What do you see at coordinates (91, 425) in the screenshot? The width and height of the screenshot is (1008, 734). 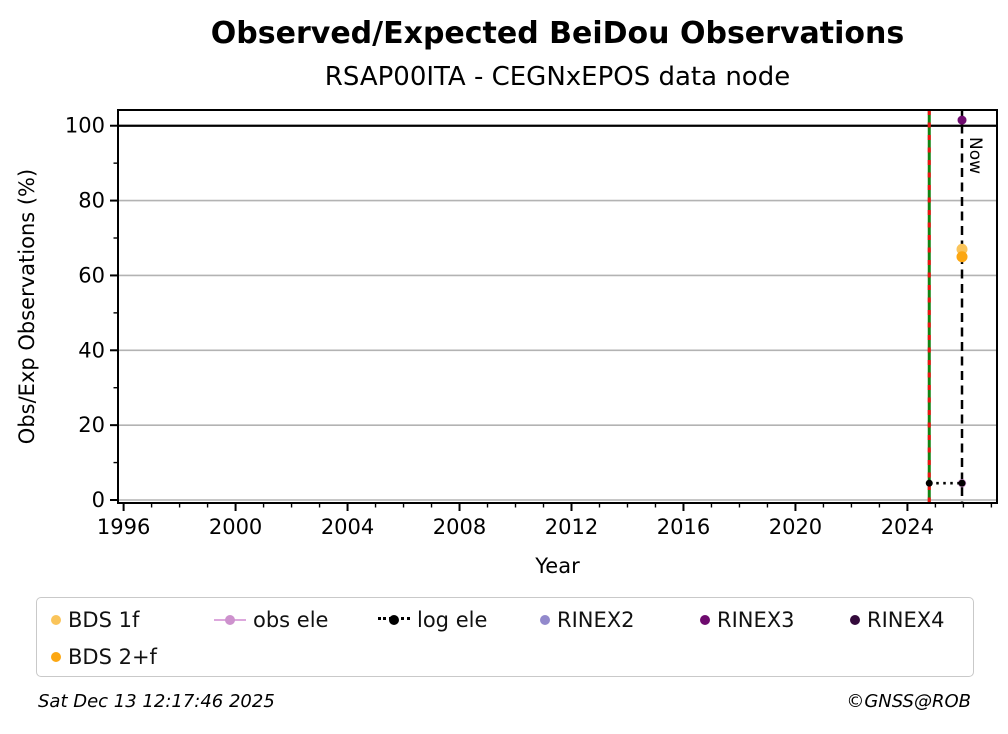 I see `y-tick-label: 20` at bounding box center [91, 425].